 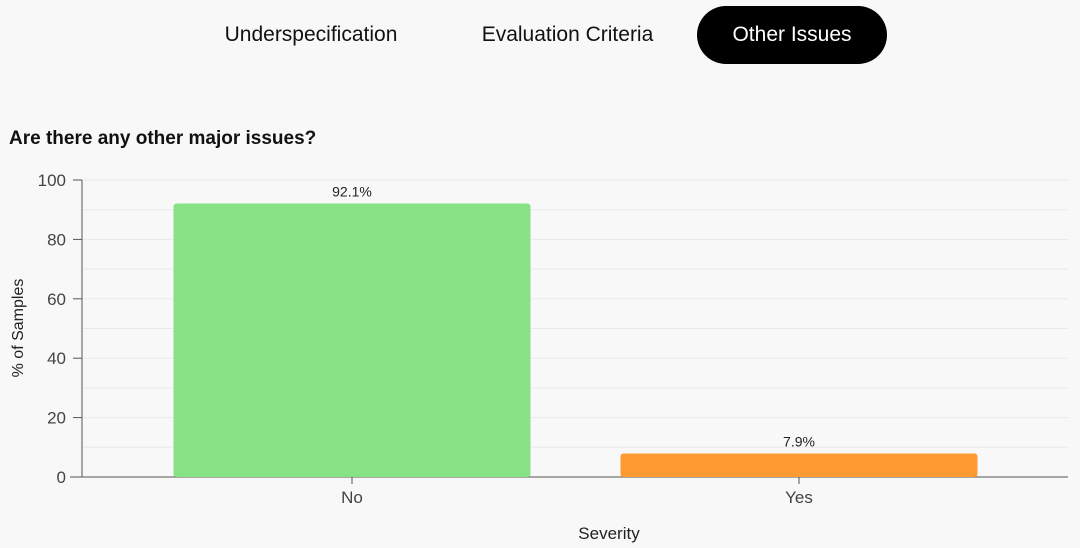 What do you see at coordinates (352, 191) in the screenshot?
I see `data-label: 92.1%` at bounding box center [352, 191].